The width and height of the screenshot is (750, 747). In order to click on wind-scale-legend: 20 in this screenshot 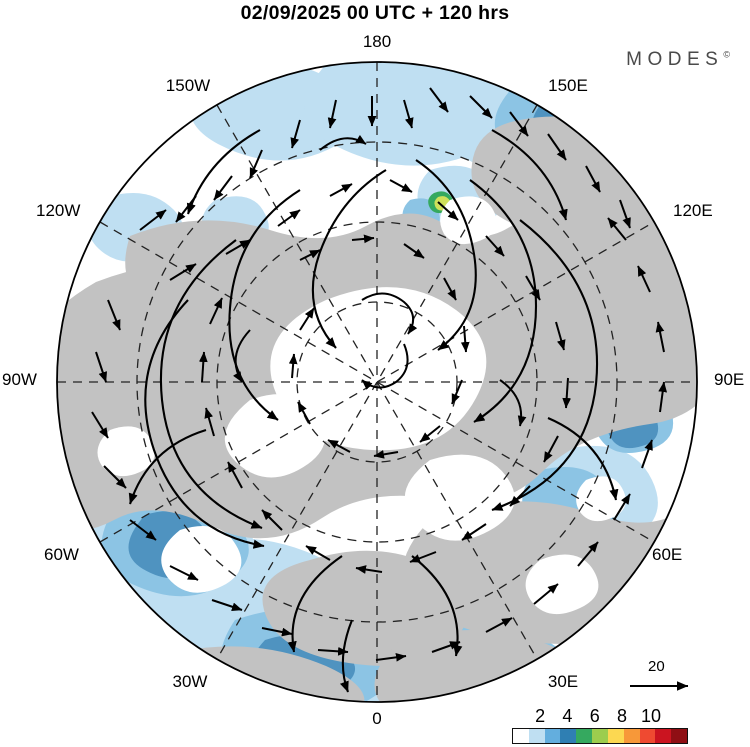, I will do `click(673, 679)`.